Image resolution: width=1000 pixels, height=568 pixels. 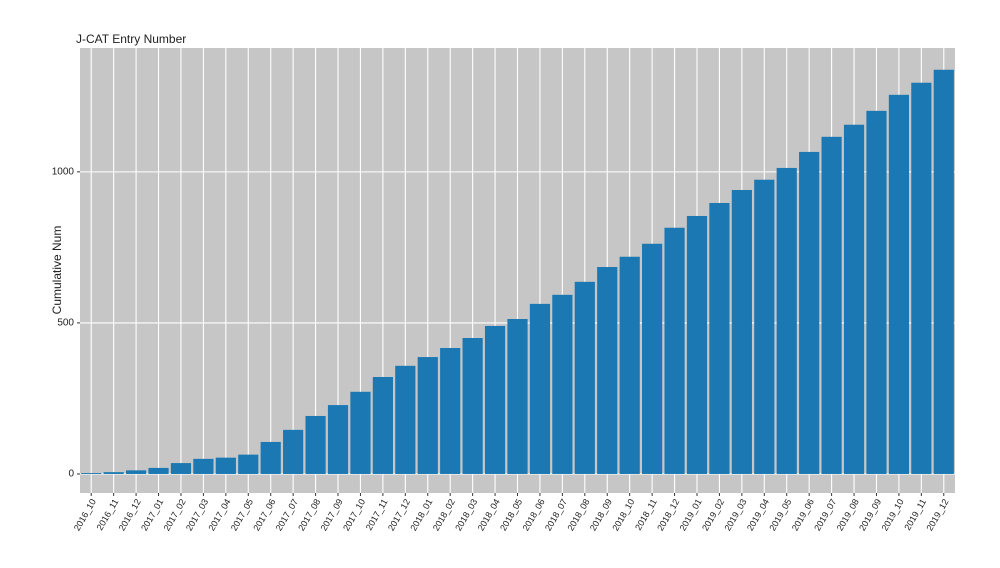 I want to click on chart-title: J-CAT Entry Number, so click(x=131, y=39).